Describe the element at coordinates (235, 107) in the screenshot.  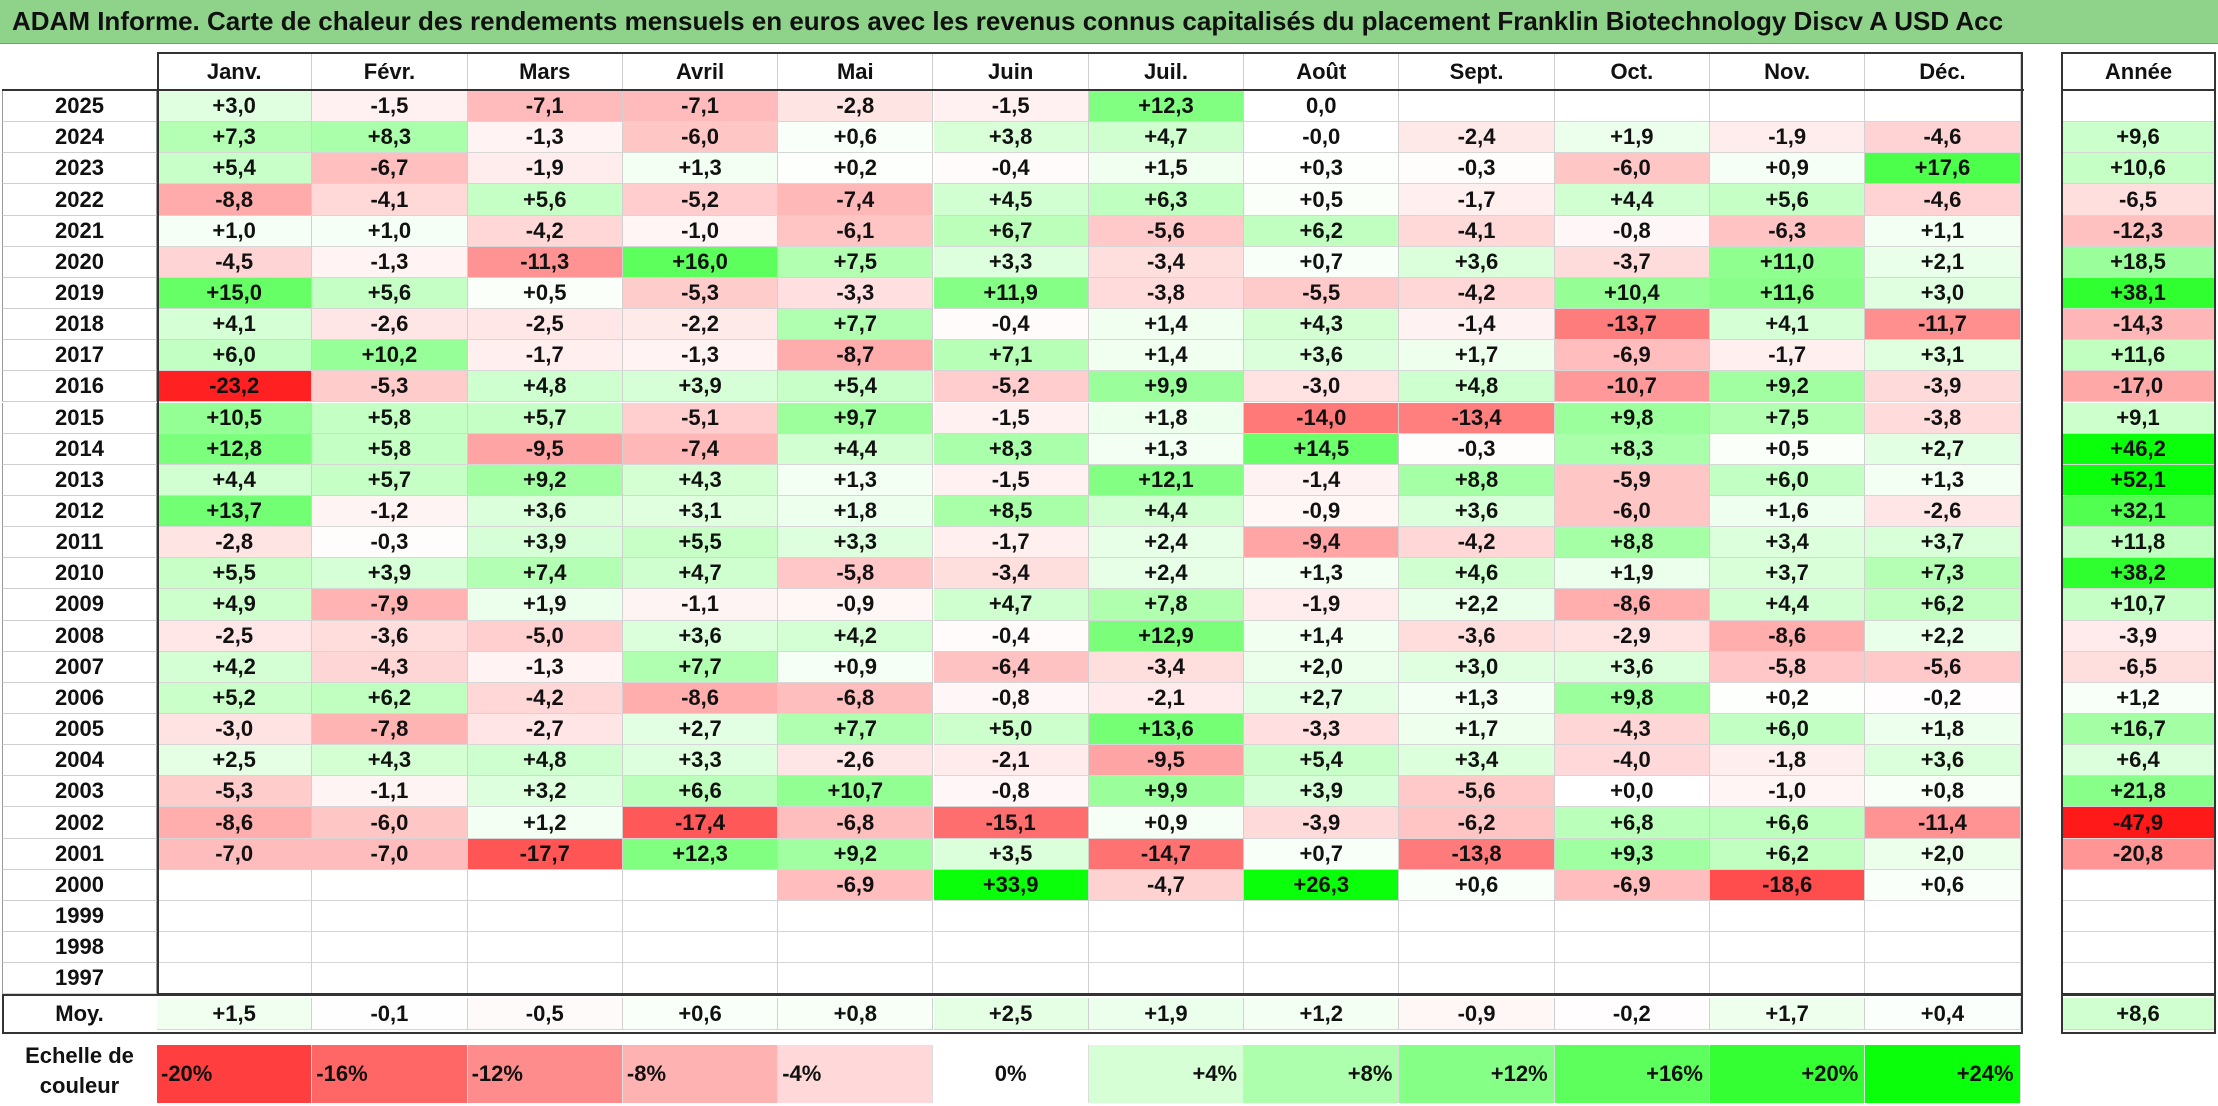
I see `heatmap-cell: +3,0` at that location.